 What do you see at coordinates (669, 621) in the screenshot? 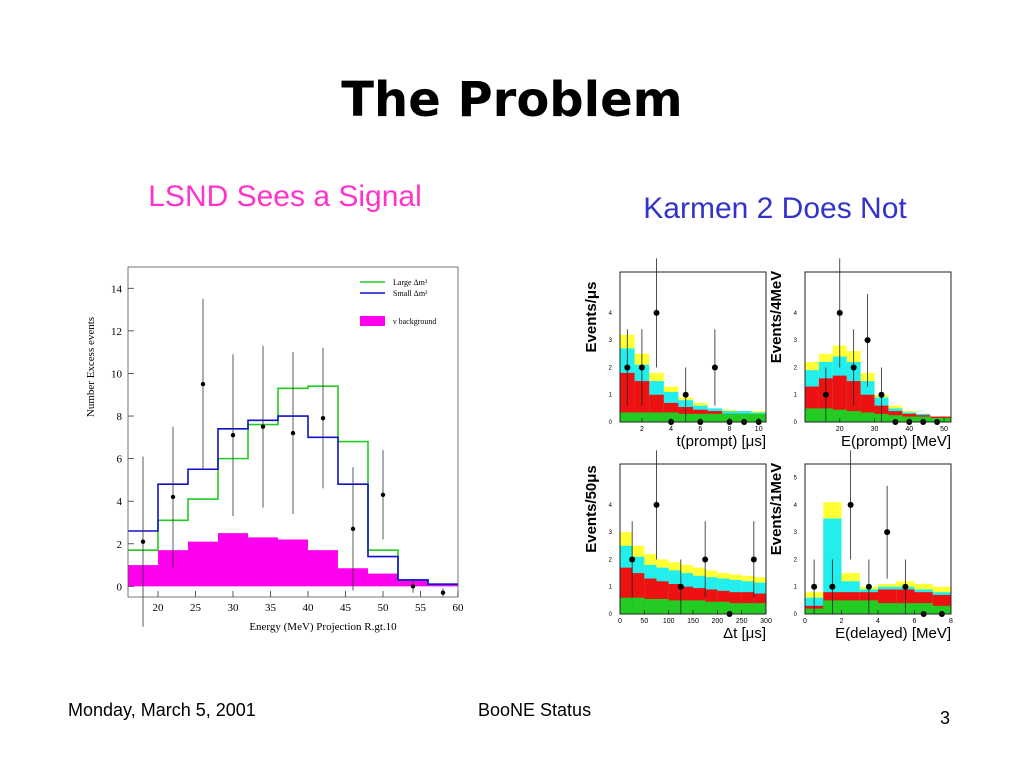
I see `x-tick-label: 100` at bounding box center [669, 621].